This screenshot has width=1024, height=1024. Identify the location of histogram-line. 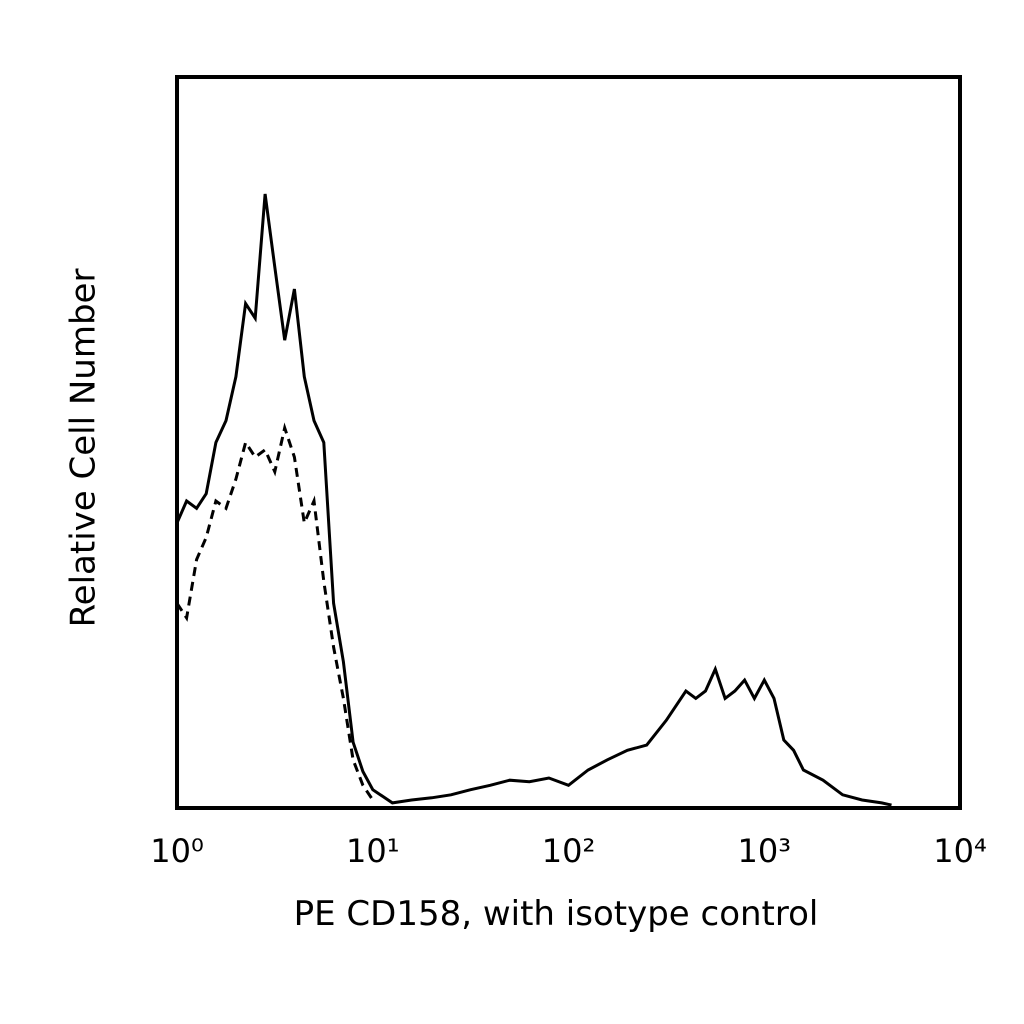
(275, 611).